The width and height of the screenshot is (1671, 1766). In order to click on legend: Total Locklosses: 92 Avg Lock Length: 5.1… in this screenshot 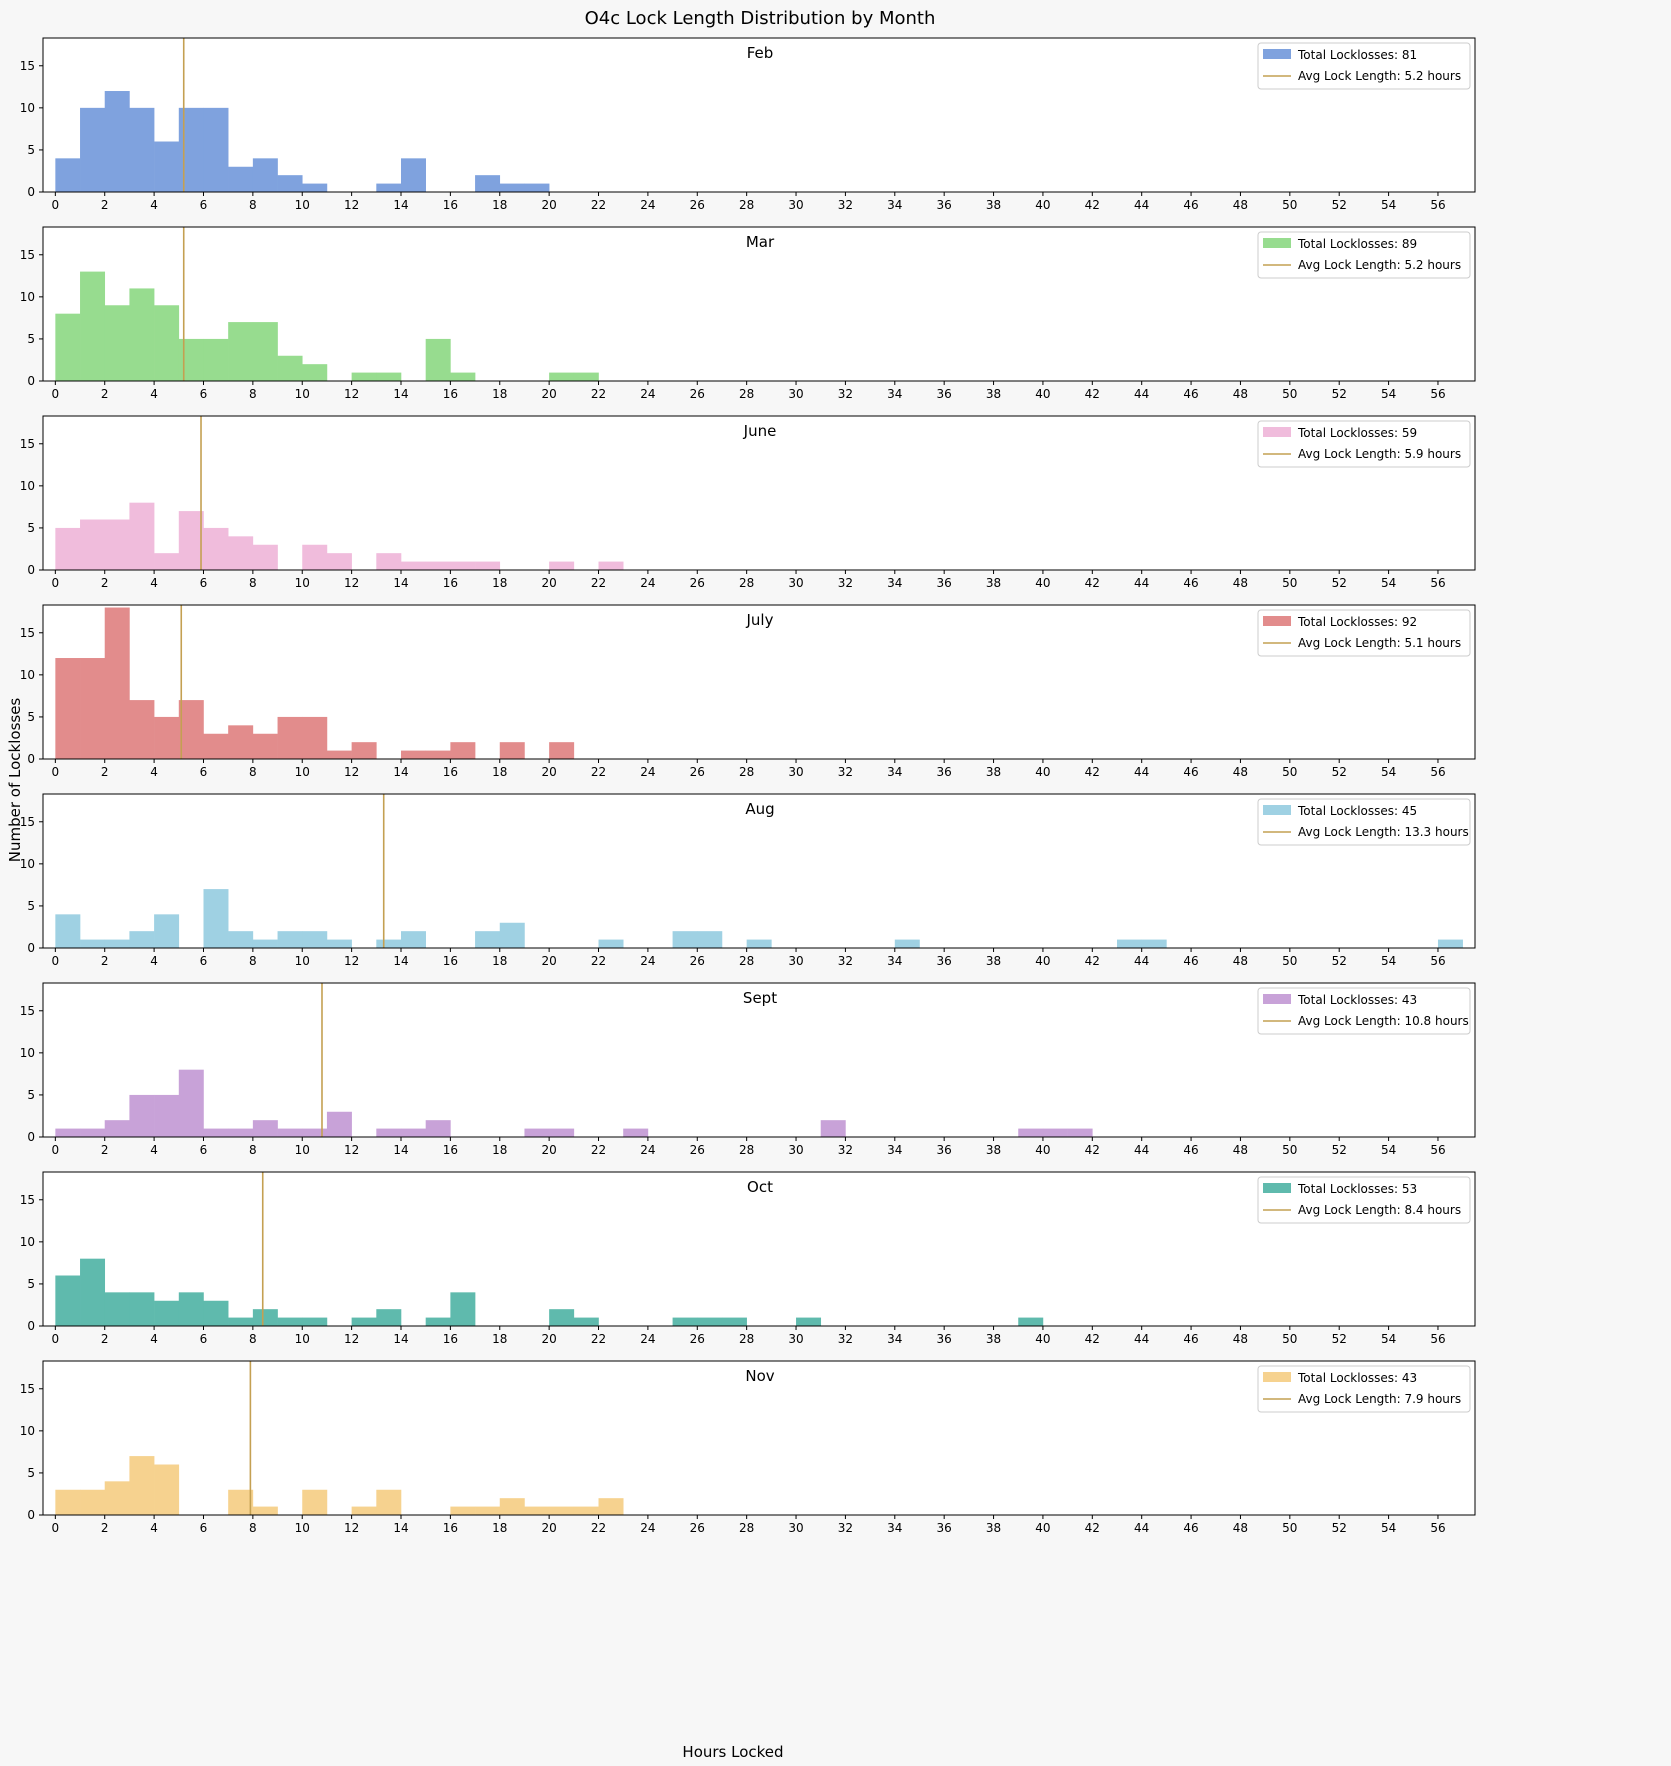, I will do `click(1364, 633)`.